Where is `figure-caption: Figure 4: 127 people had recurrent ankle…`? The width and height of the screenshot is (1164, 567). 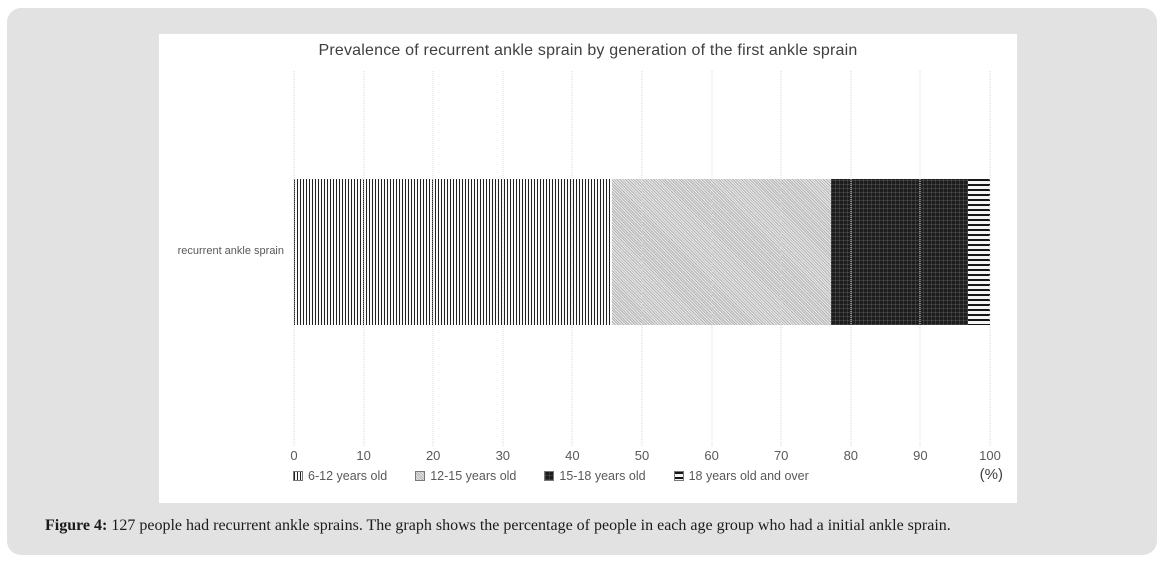 figure-caption: Figure 4: 127 people had recurrent ankle… is located at coordinates (581, 526).